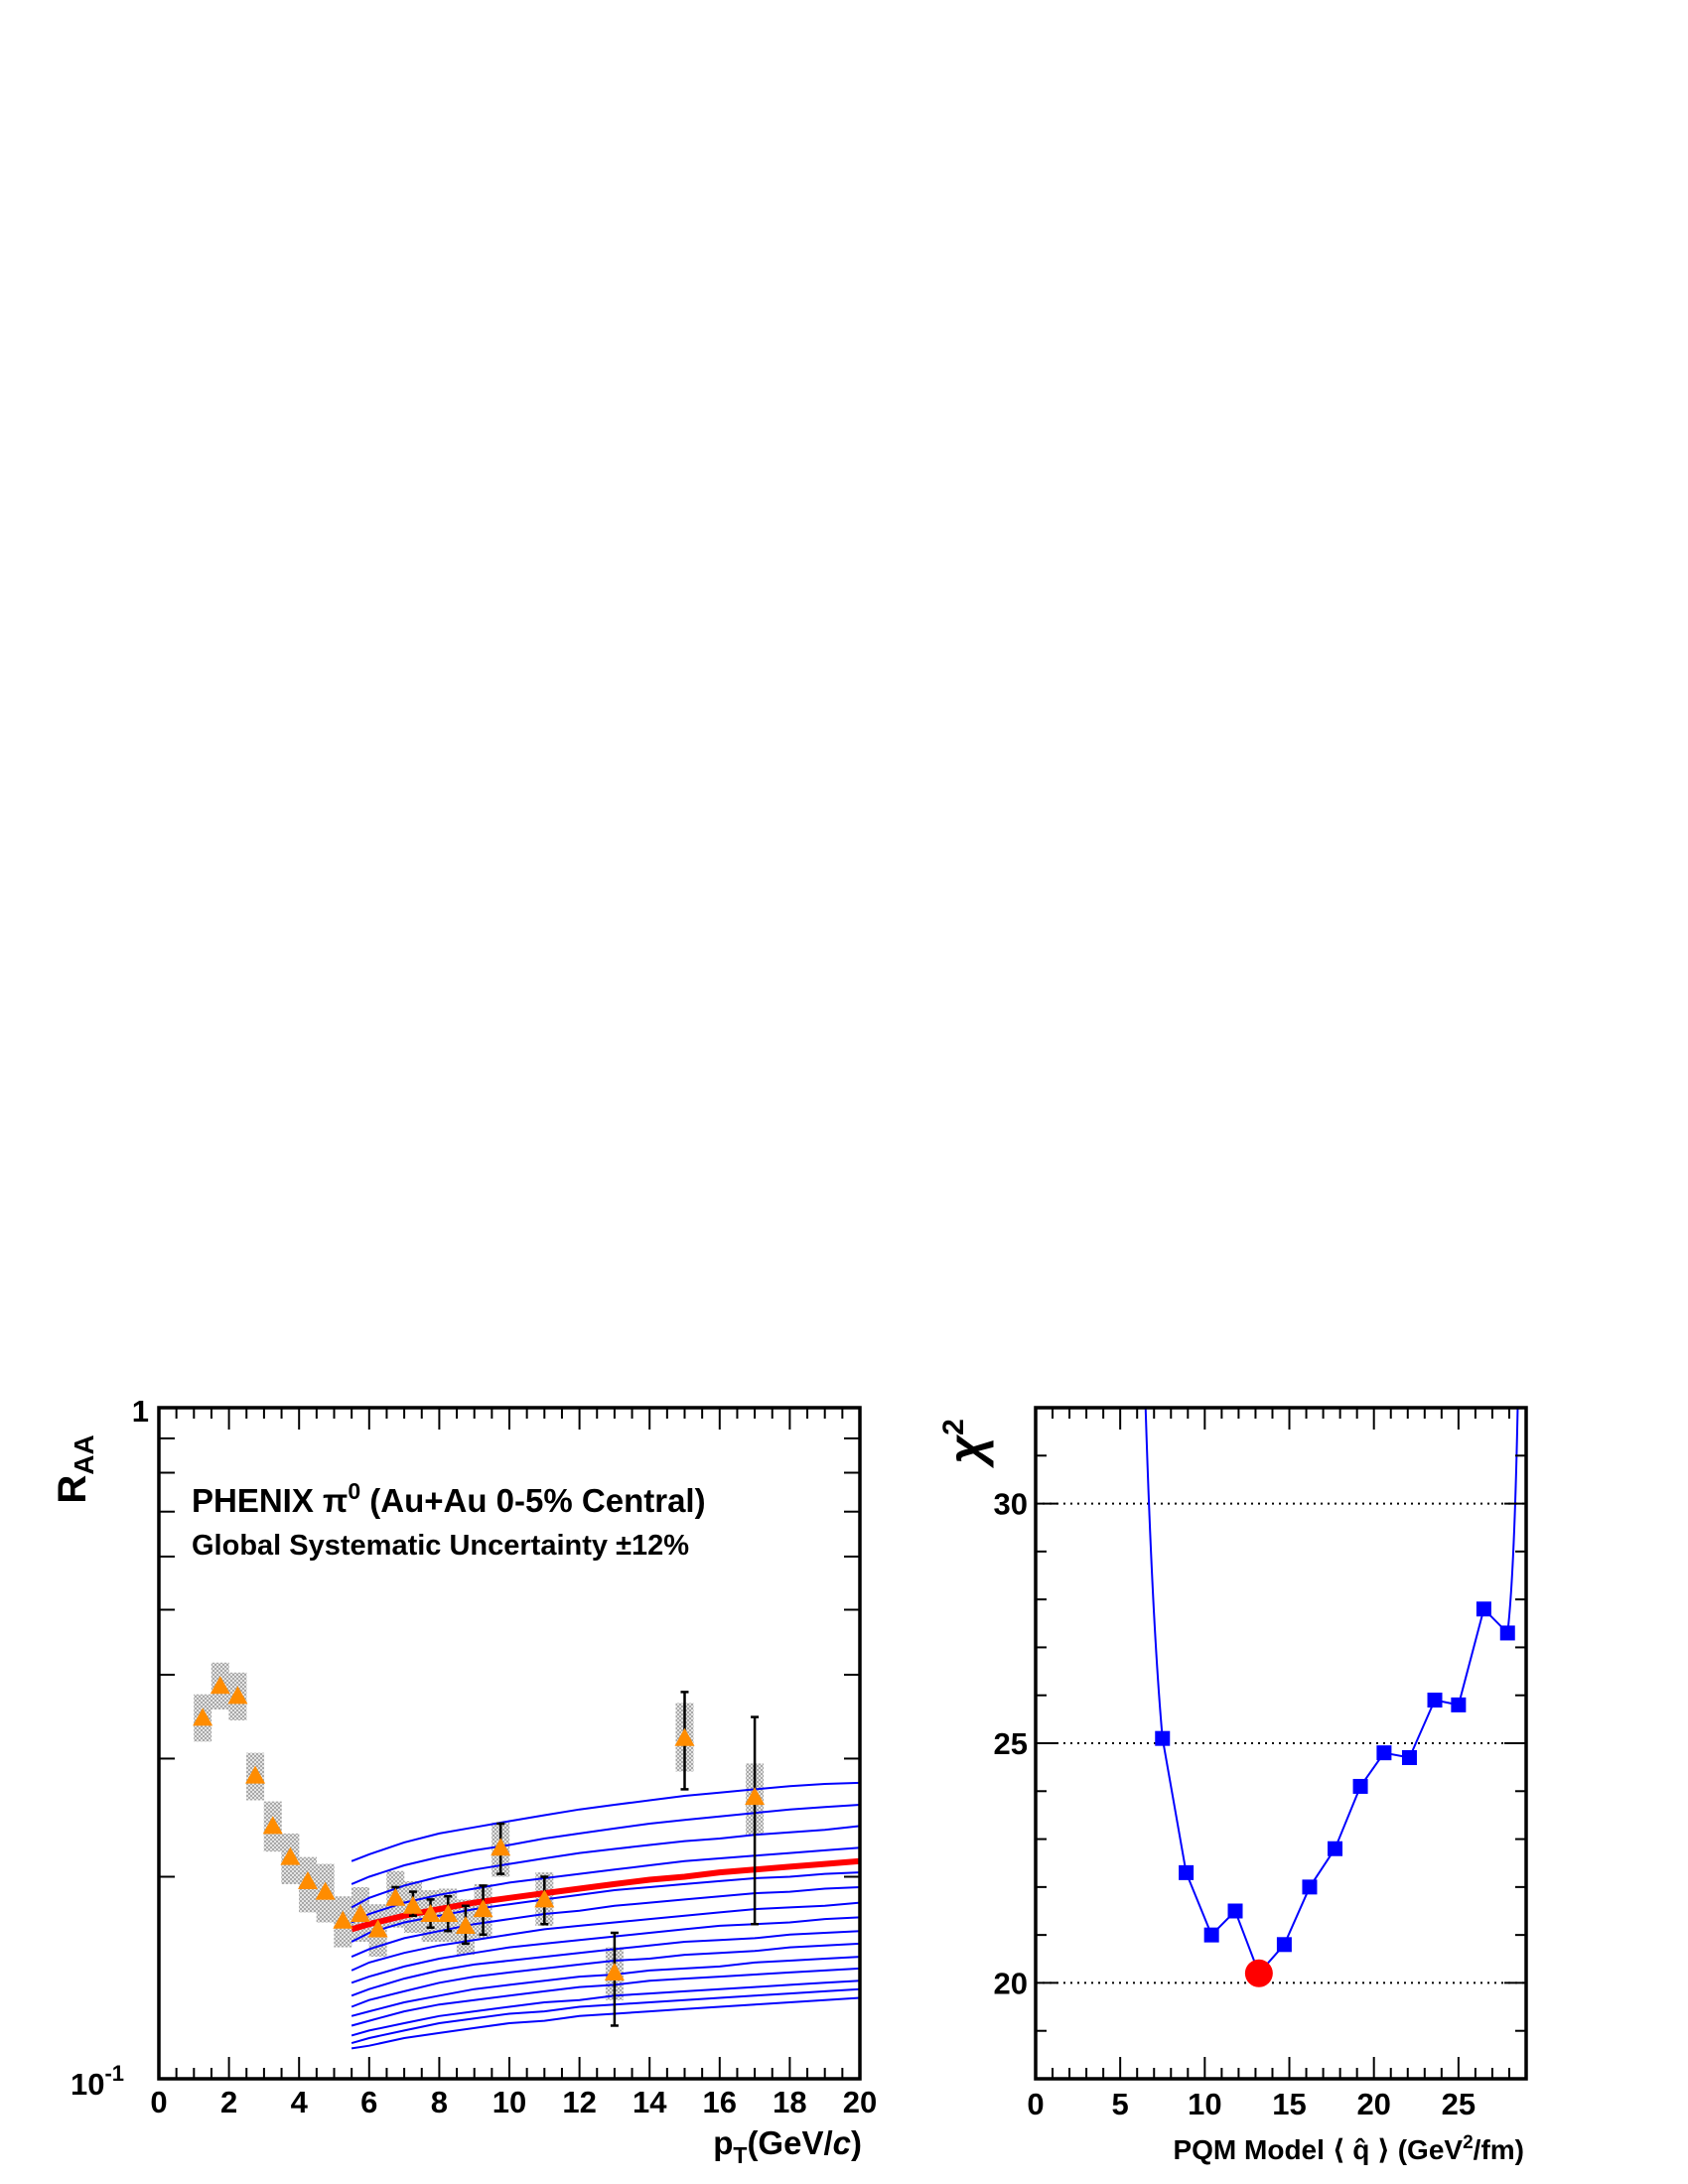 This screenshot has width=1688, height=2184. What do you see at coordinates (1120, 2104) in the screenshot?
I see `x-tick-label: 5` at bounding box center [1120, 2104].